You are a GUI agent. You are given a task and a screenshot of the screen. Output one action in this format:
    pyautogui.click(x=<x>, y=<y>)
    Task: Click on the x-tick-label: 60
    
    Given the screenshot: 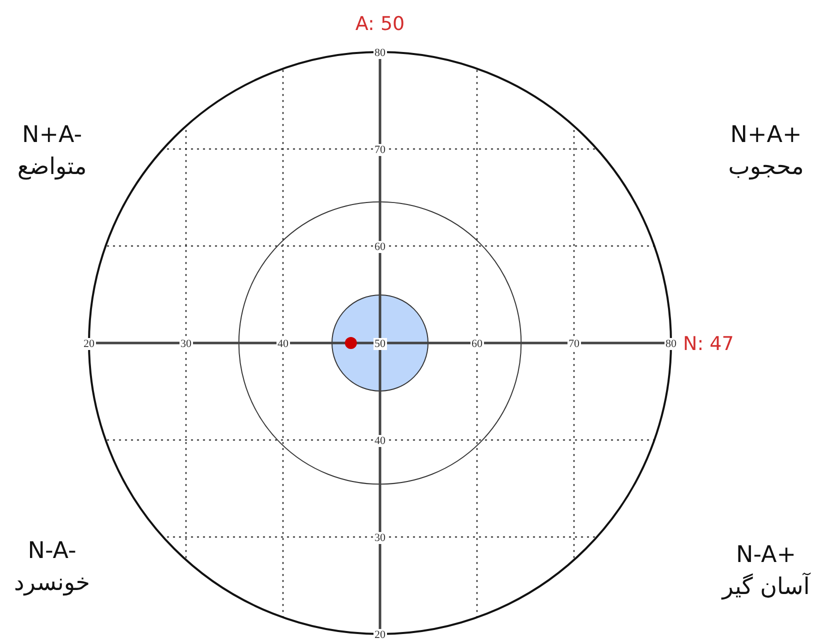 What is the action you would take?
    pyautogui.click(x=477, y=344)
    